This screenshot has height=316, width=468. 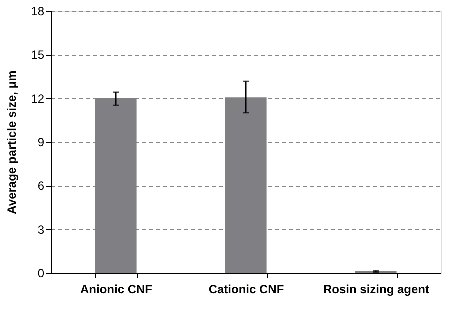 I want to click on y-axis-title: Average particle size, μm, so click(x=12, y=142).